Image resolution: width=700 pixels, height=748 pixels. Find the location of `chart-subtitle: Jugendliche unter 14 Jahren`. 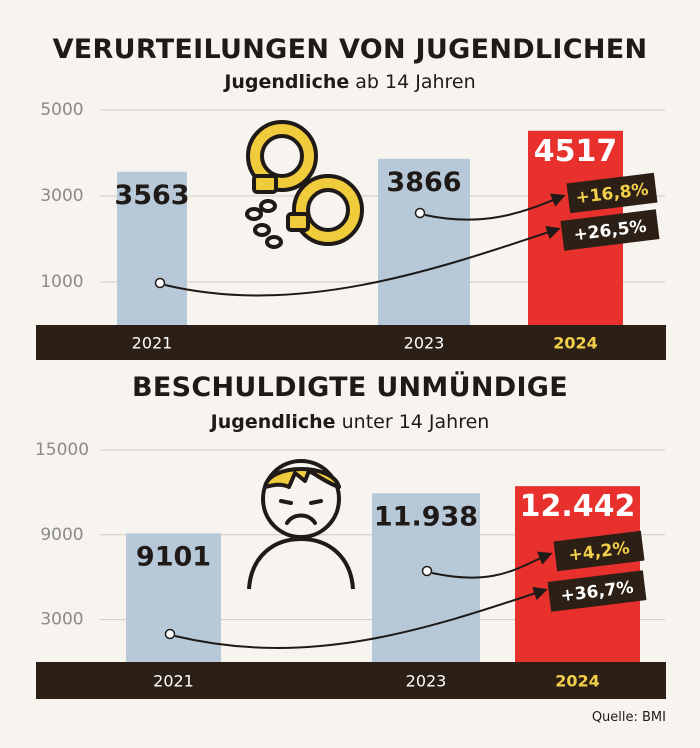

chart-subtitle: Jugendliche unter 14 Jahren is located at coordinates (349, 422).